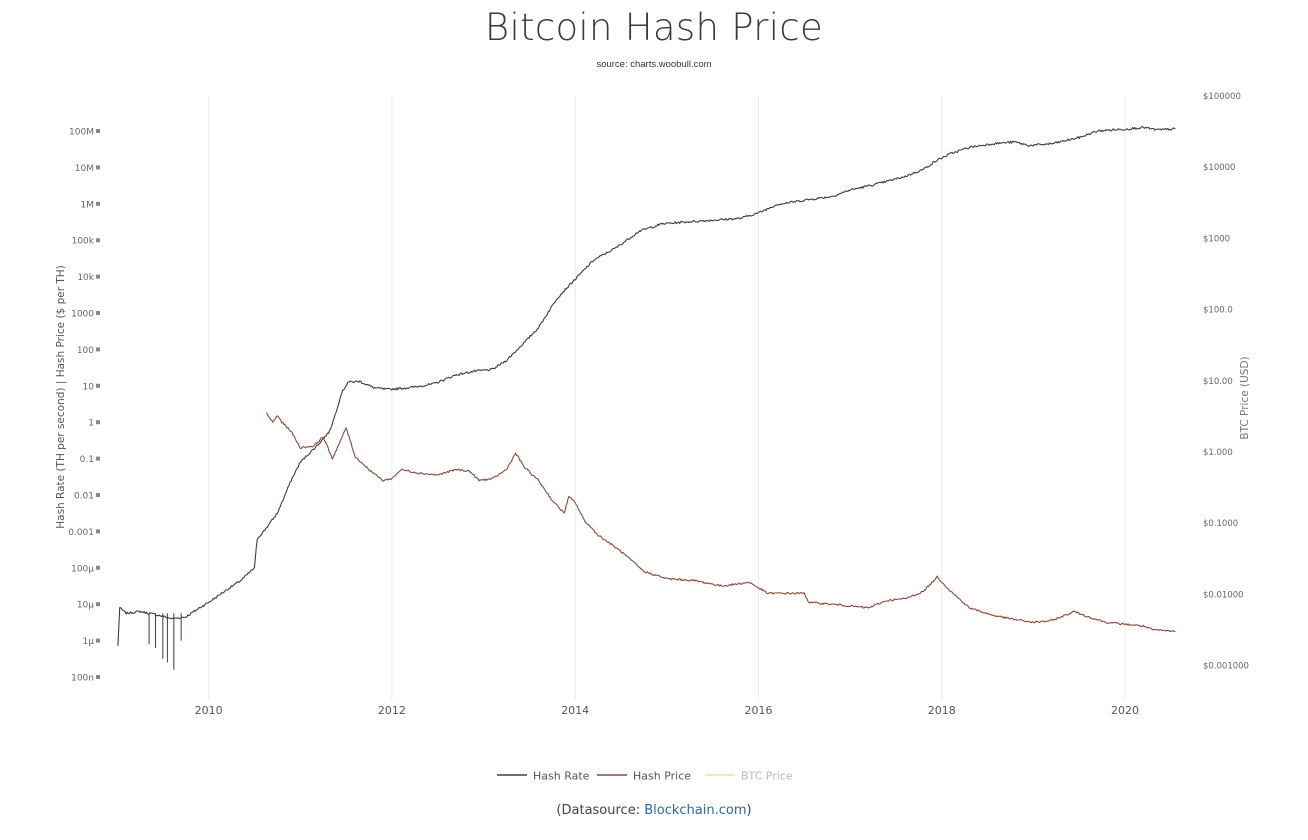 The height and width of the screenshot is (840, 1308). Describe the element at coordinates (82, 679) in the screenshot. I see `left-tick-label: 100n` at that location.